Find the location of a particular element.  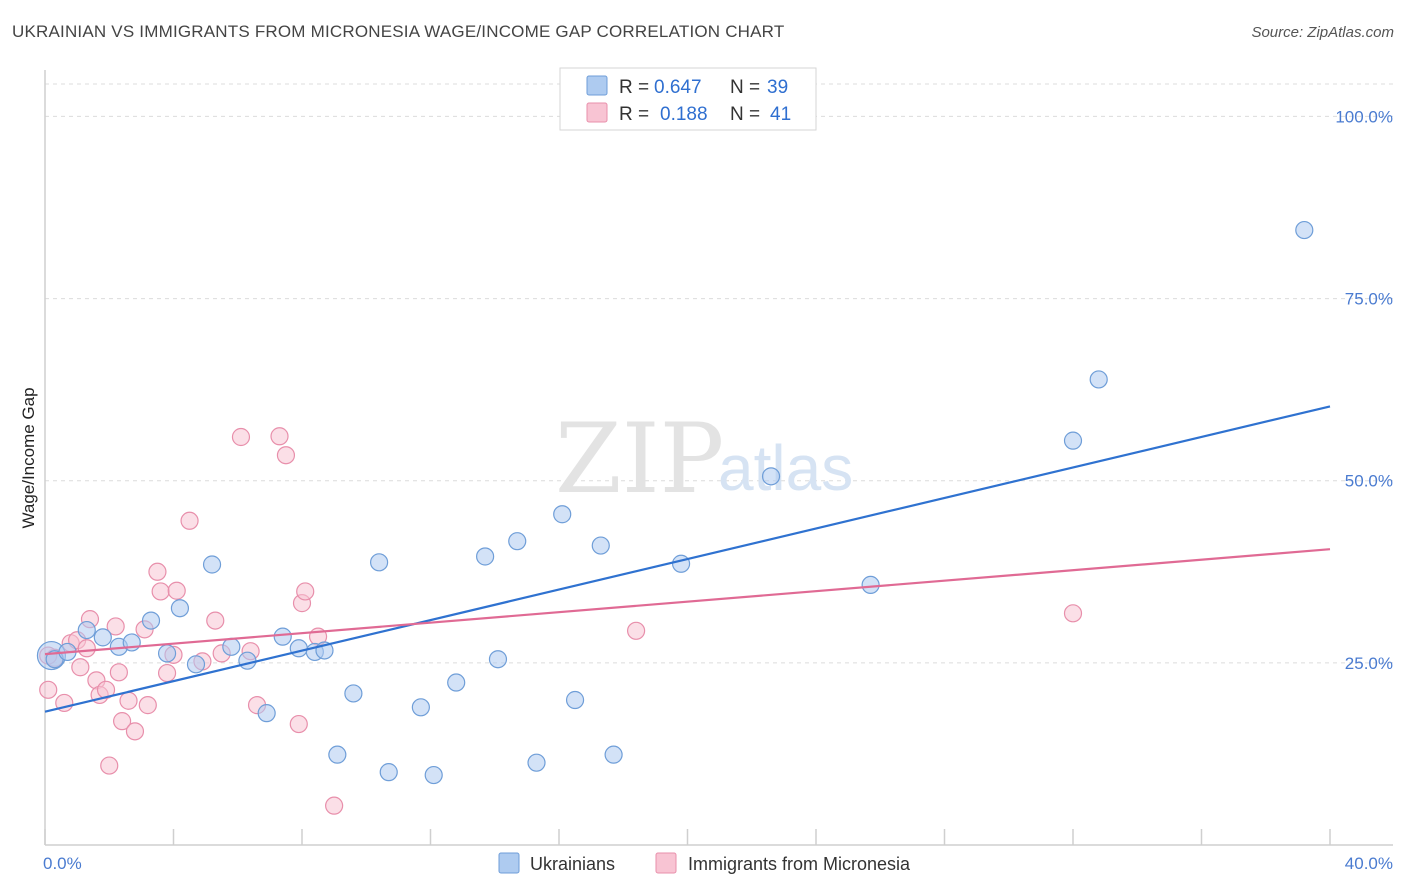

y-axis-label: Wage/Income Gap is located at coordinates (28, 457).